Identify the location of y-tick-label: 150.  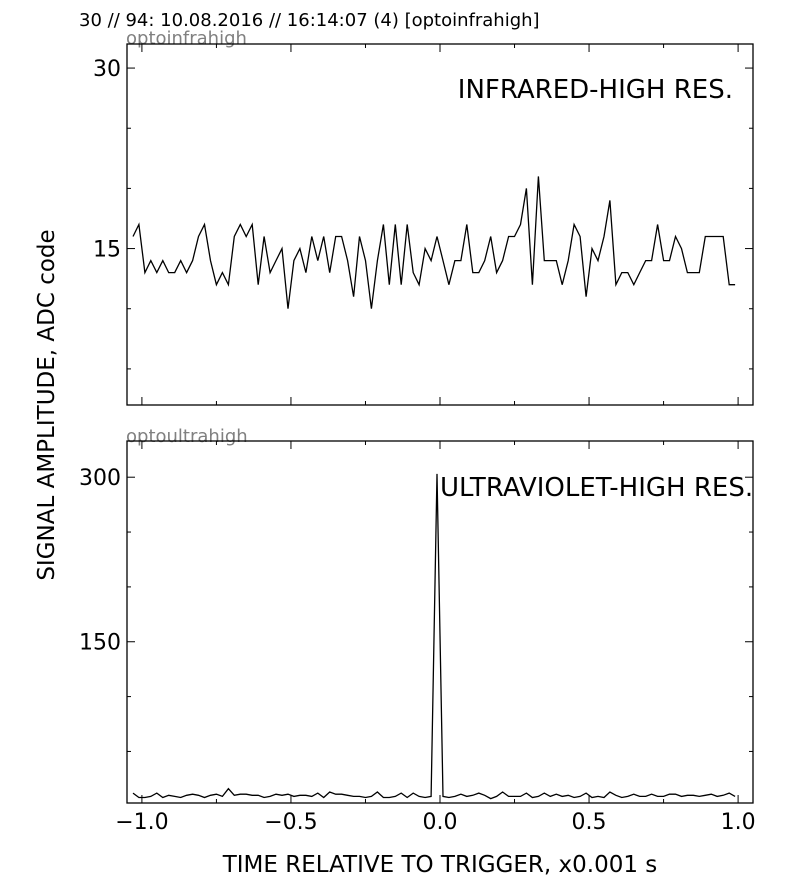
(100, 643).